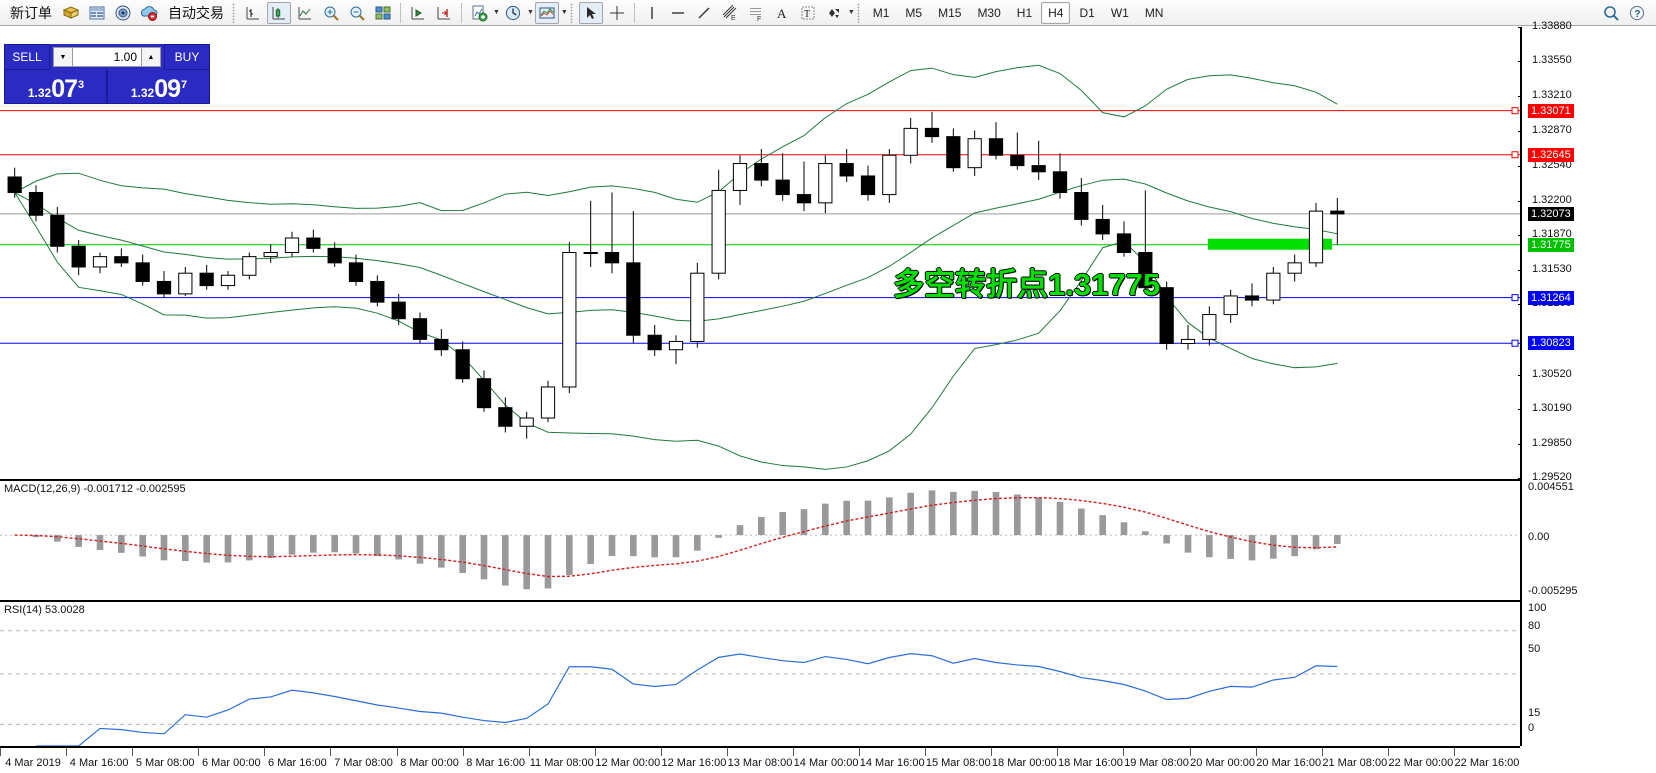  I want to click on time-axis-tick: 8 Mar 16:00, so click(495, 763).